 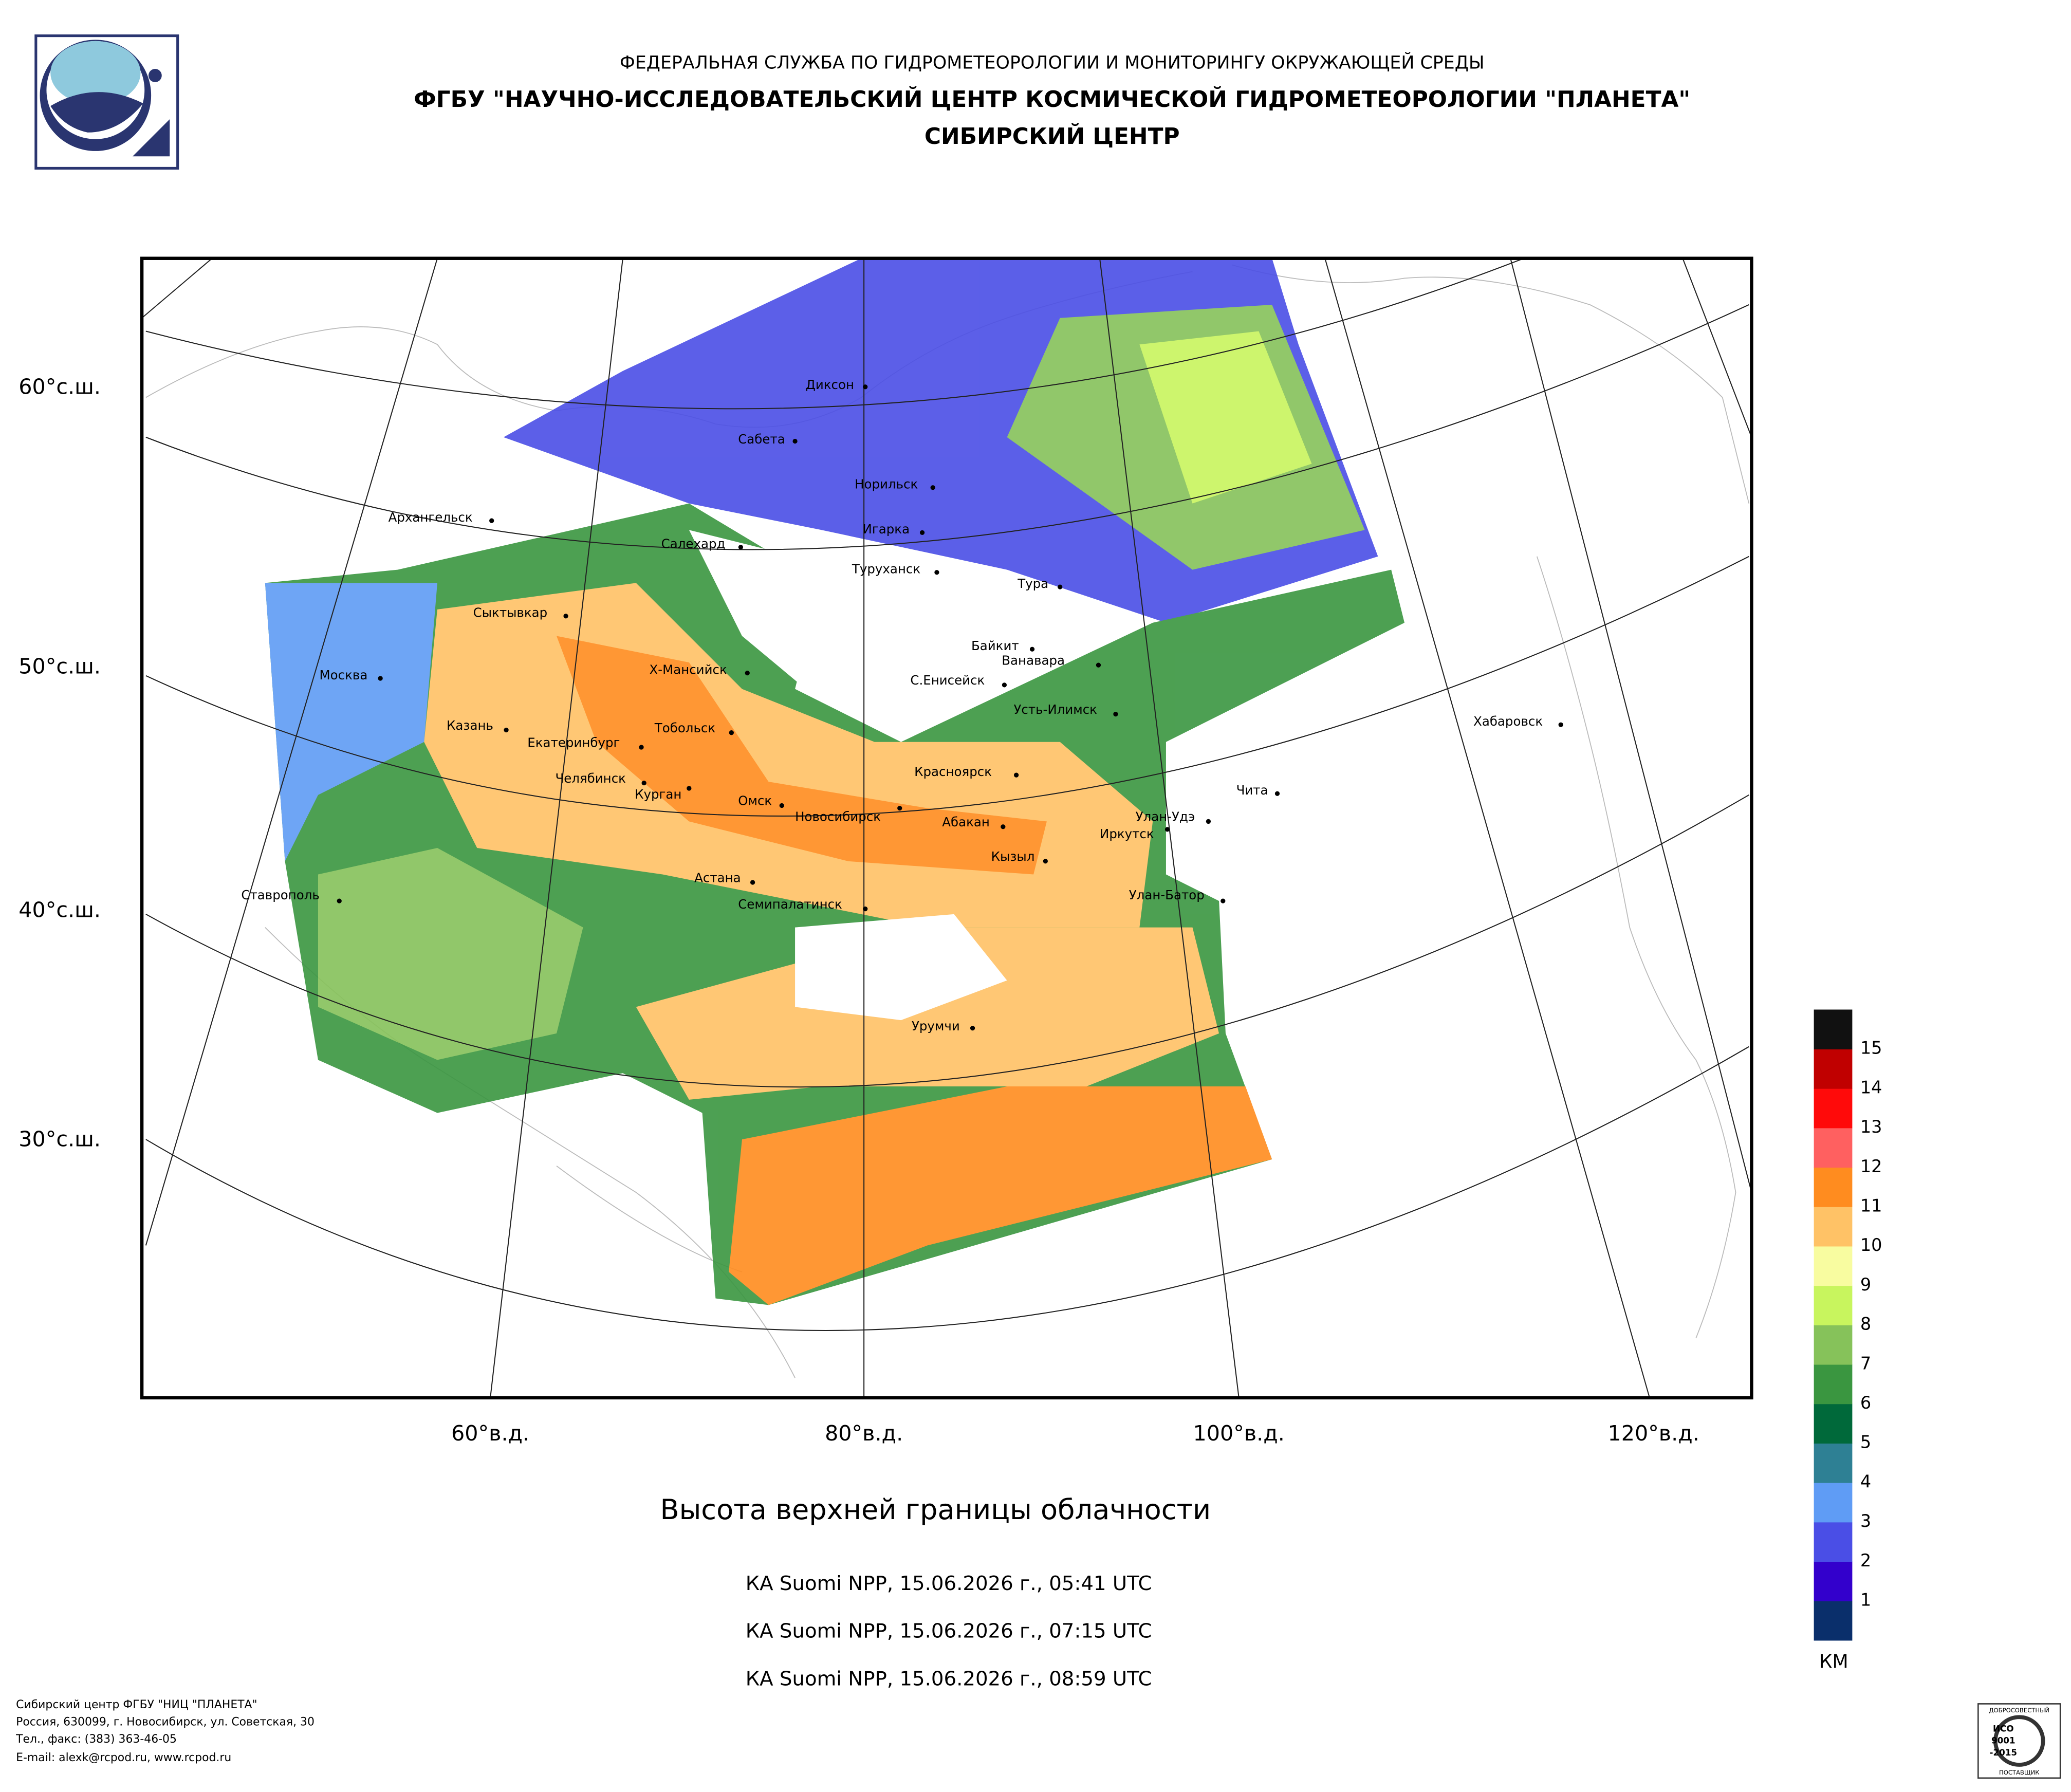 I want to click on legend-label: 3, so click(x=1865, y=1521).